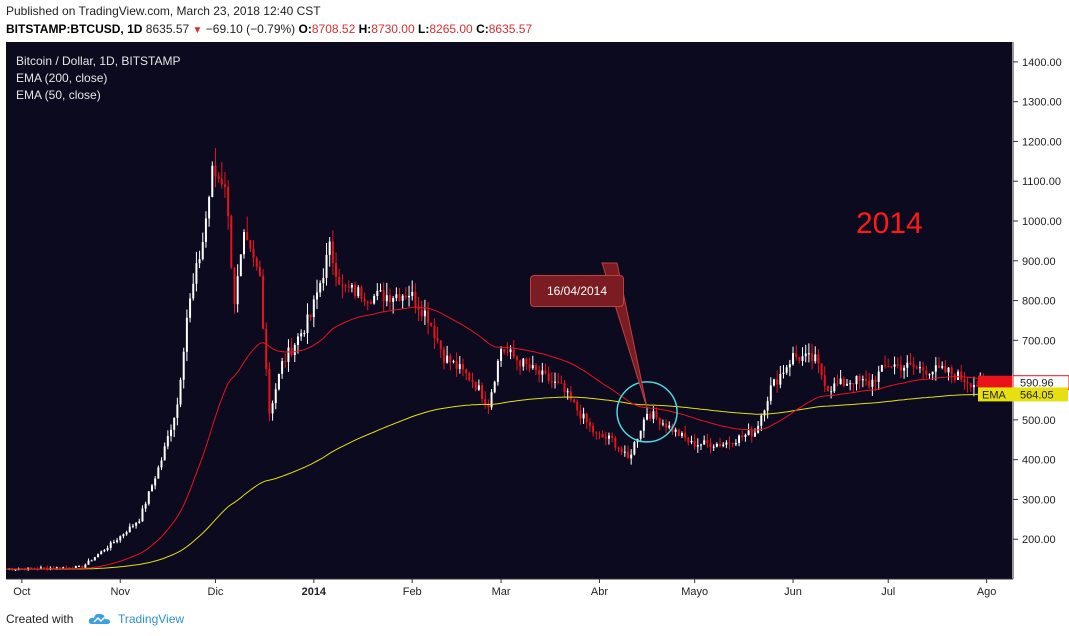 The width and height of the screenshot is (1069, 636). I want to click on created-with-text: Created with, so click(40, 619).